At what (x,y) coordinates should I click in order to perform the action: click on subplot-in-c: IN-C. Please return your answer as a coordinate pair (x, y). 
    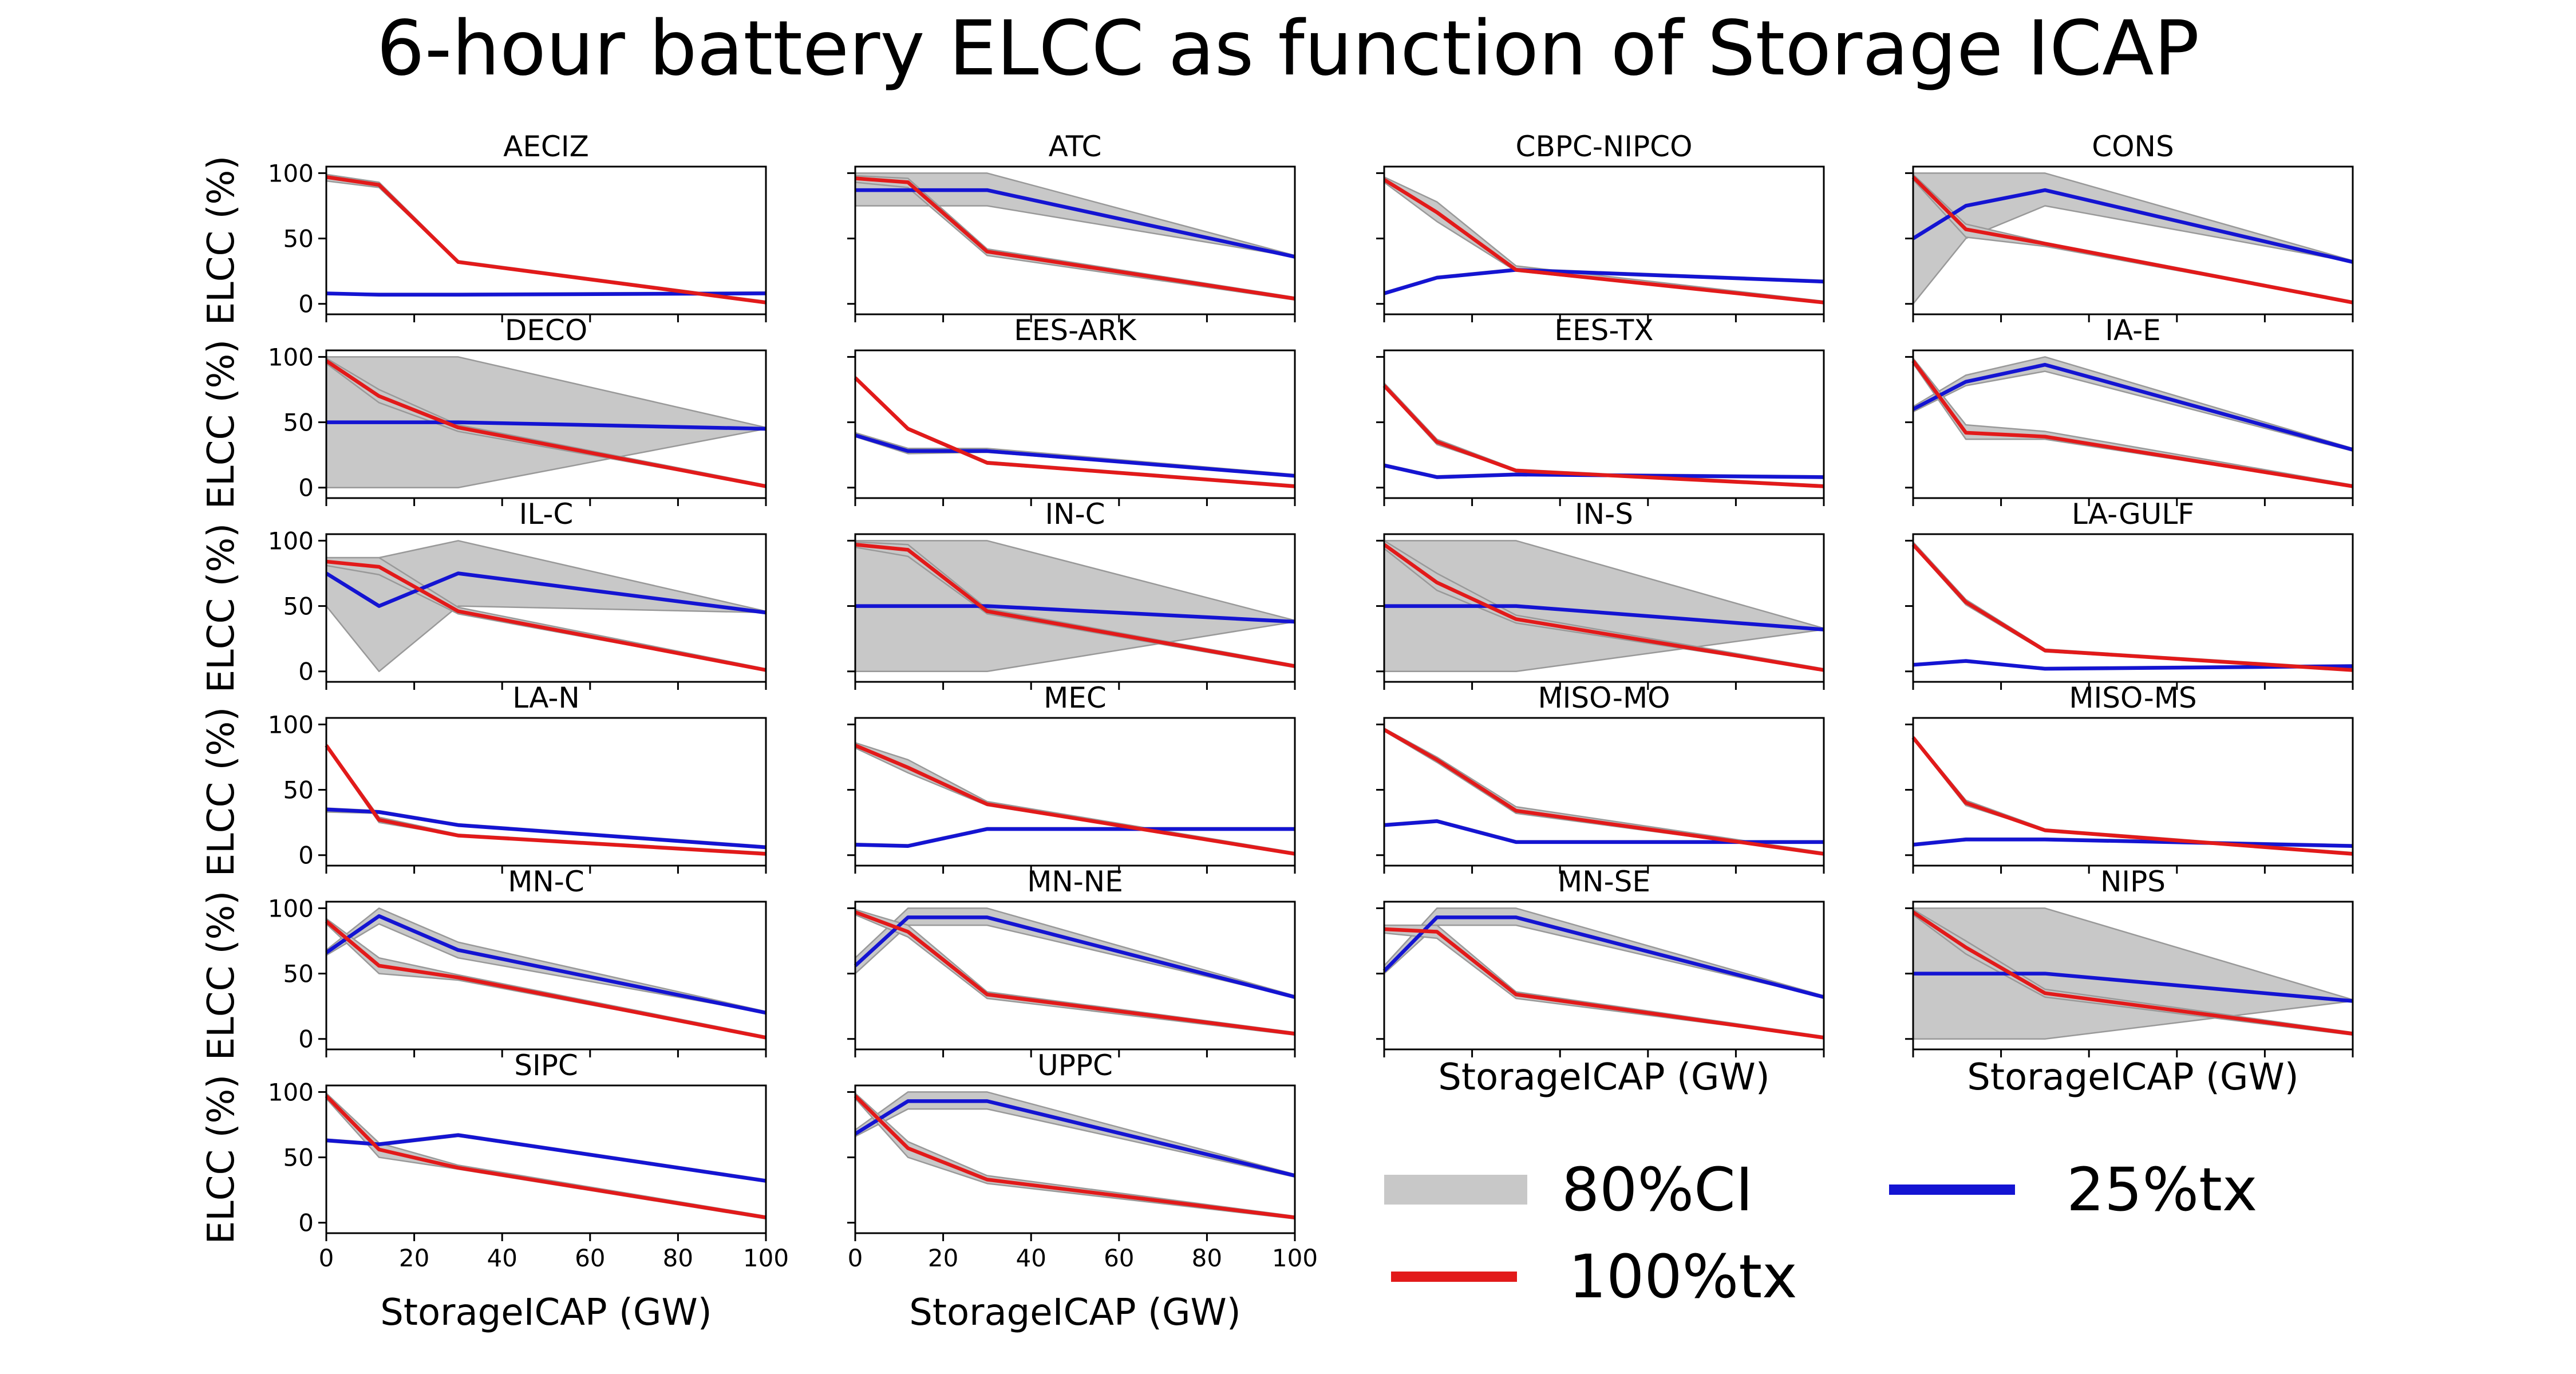
    Looking at the image, I should click on (1071, 594).